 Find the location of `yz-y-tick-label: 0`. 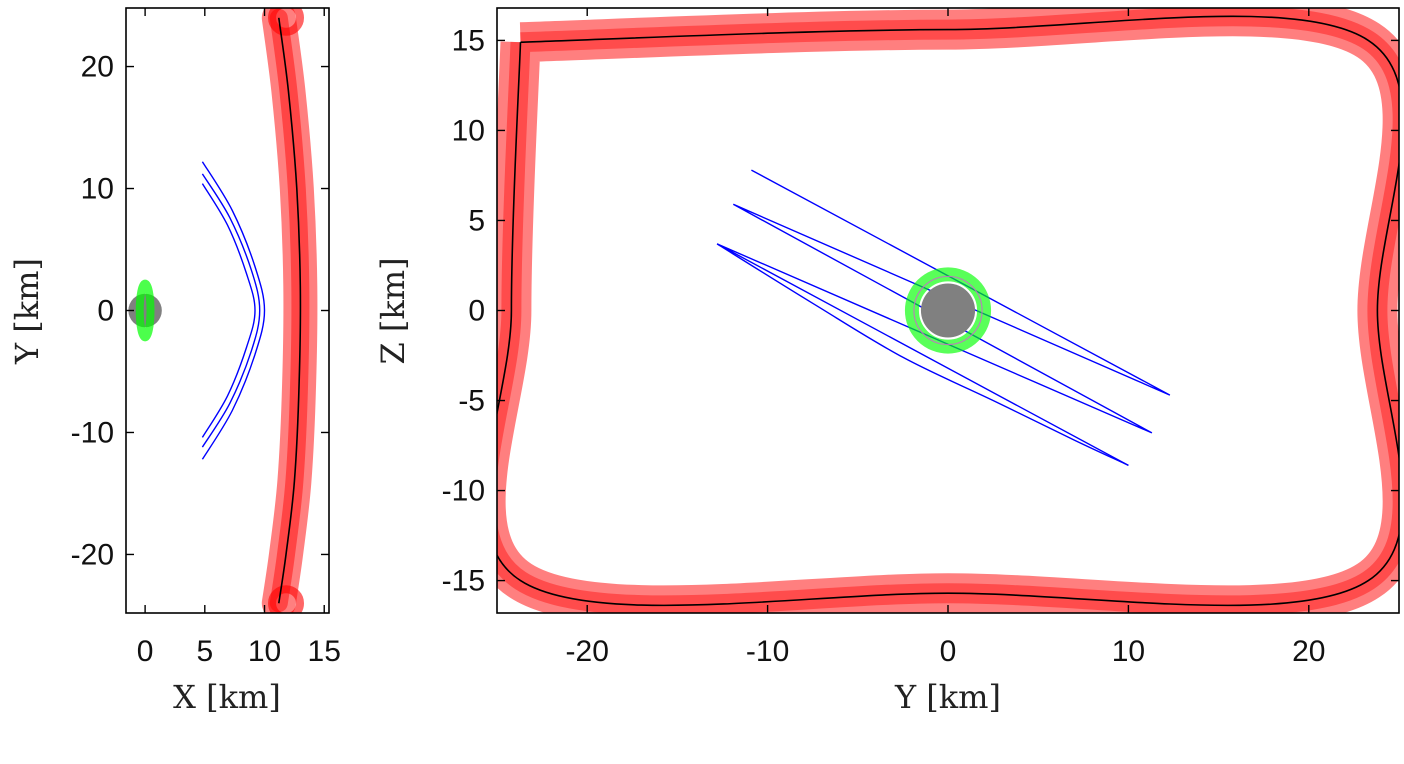

yz-y-tick-label: 0 is located at coordinates (476, 311).